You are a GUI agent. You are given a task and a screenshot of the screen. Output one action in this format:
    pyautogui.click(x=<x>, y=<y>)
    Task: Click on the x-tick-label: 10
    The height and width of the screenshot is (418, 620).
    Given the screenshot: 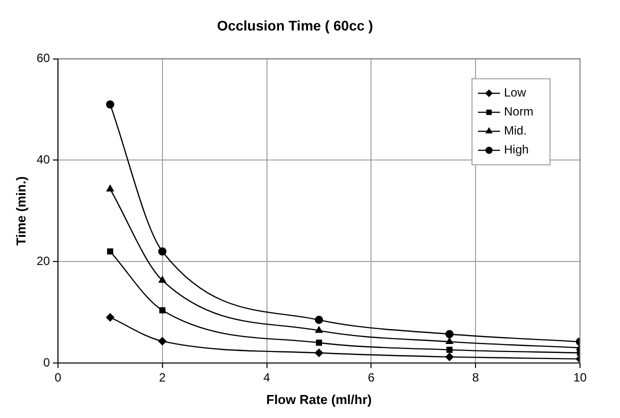 What is the action you would take?
    pyautogui.click(x=580, y=377)
    